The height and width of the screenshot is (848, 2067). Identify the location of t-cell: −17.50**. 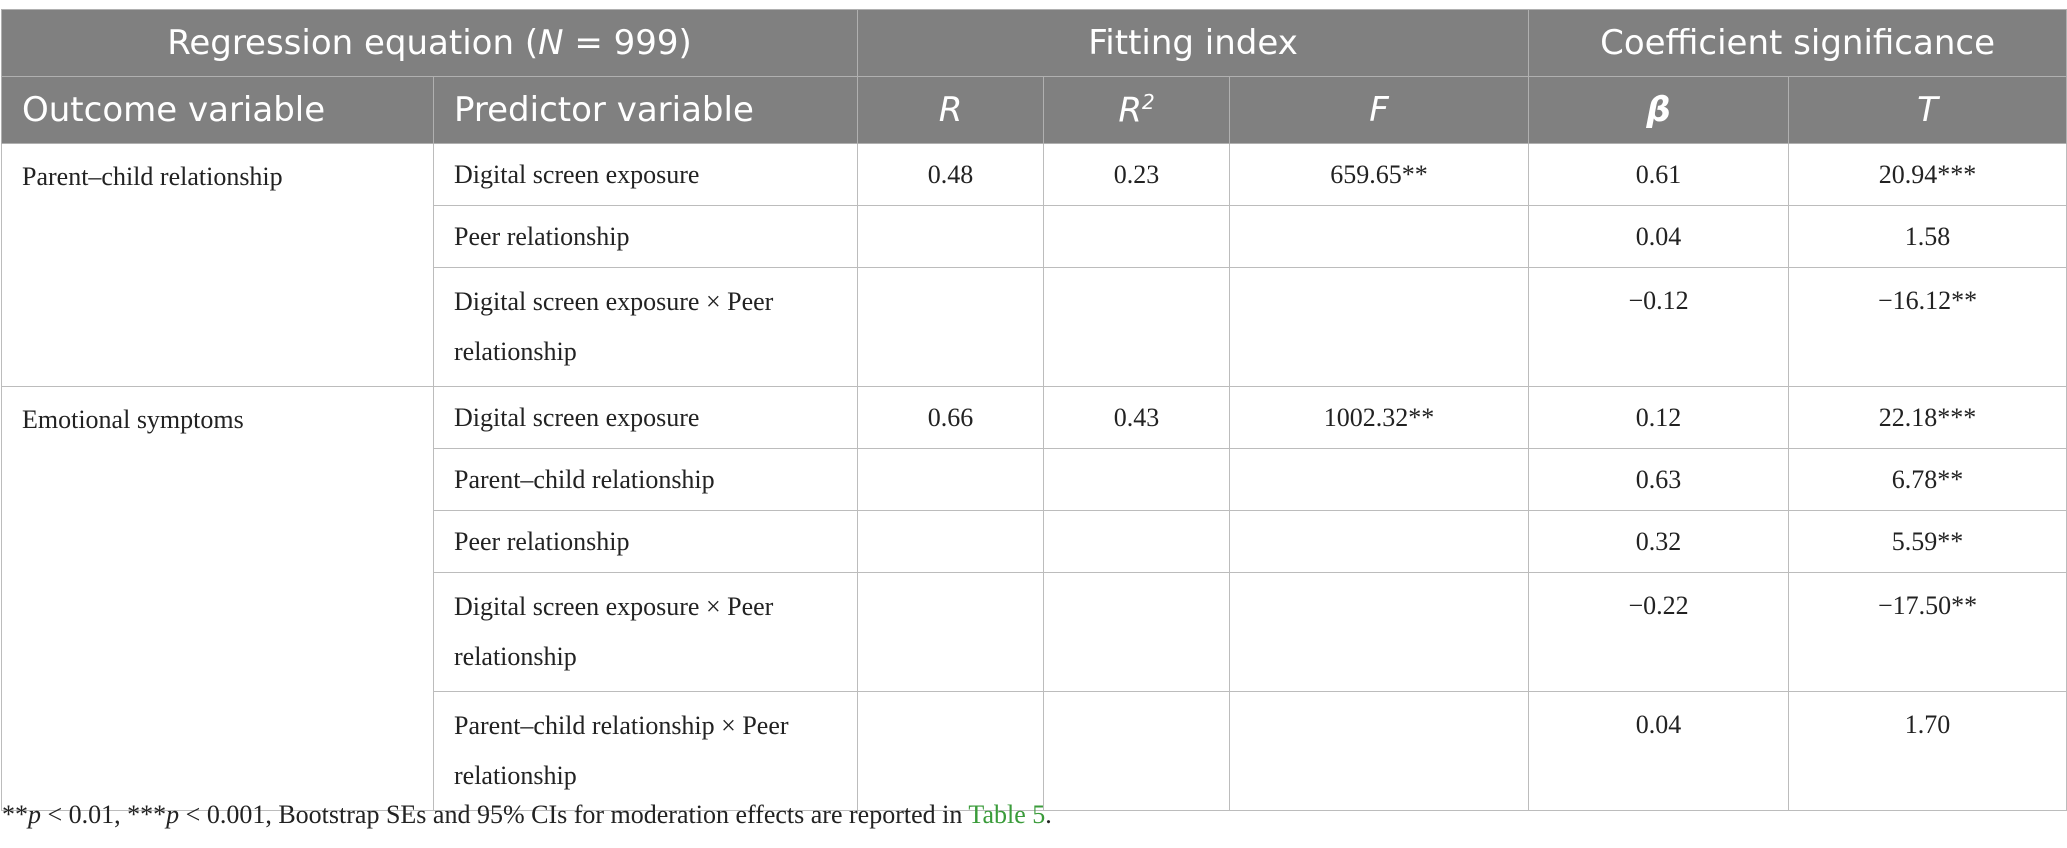
(1927, 632).